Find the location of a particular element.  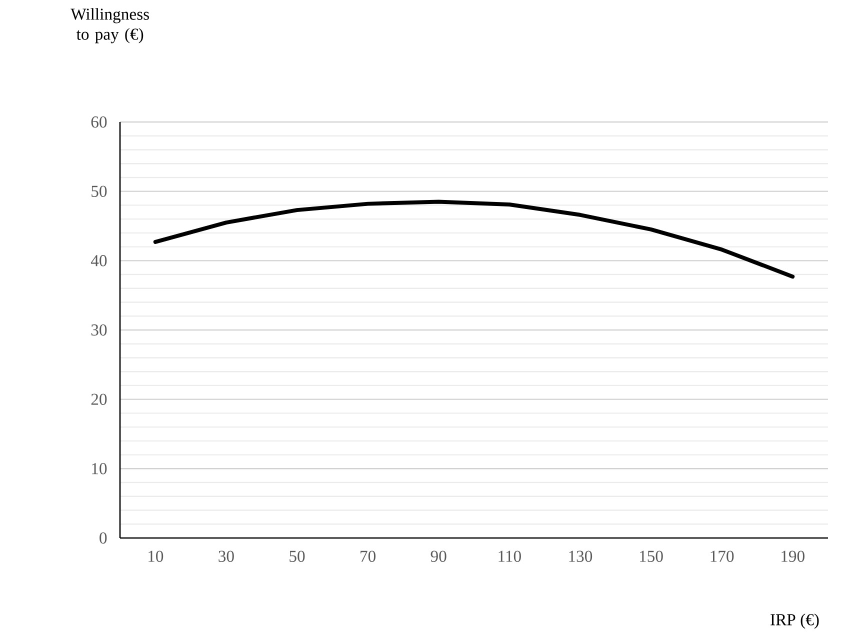

y-axis-title: Willingness to pay (€) is located at coordinates (109, 26).